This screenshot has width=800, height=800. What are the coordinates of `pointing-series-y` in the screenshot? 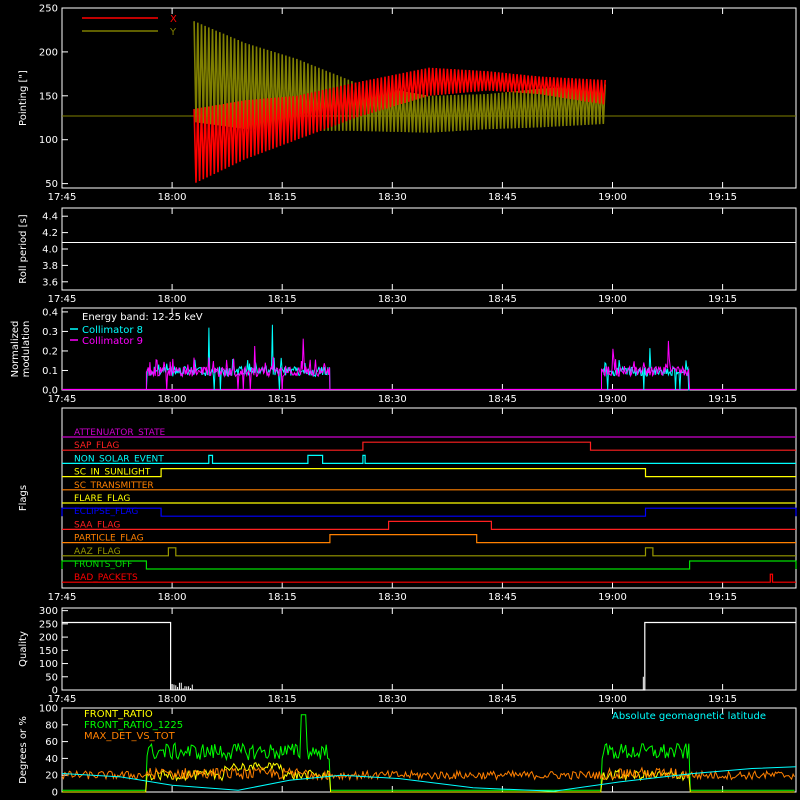 It's located at (399, 77).